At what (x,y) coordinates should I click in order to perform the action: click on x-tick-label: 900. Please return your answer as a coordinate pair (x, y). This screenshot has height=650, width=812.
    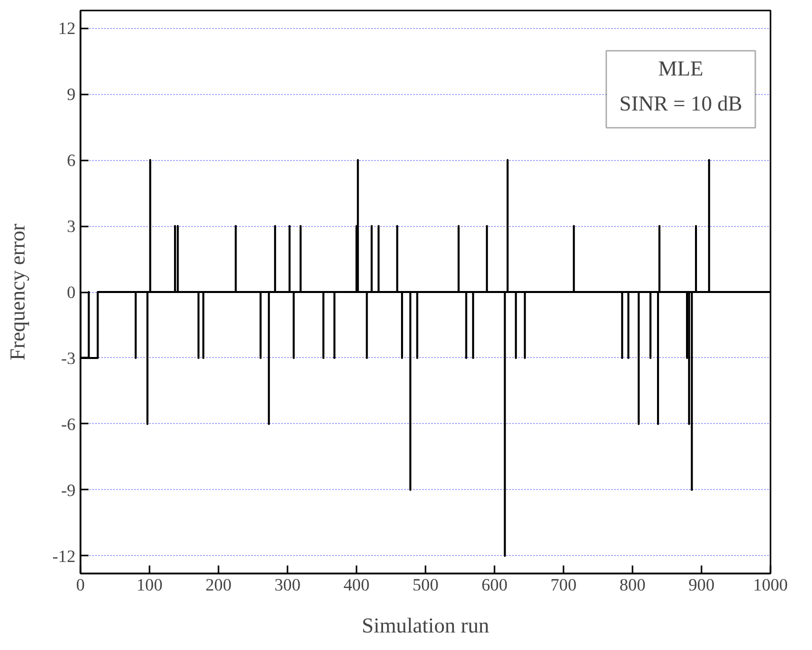
    Looking at the image, I should click on (701, 585).